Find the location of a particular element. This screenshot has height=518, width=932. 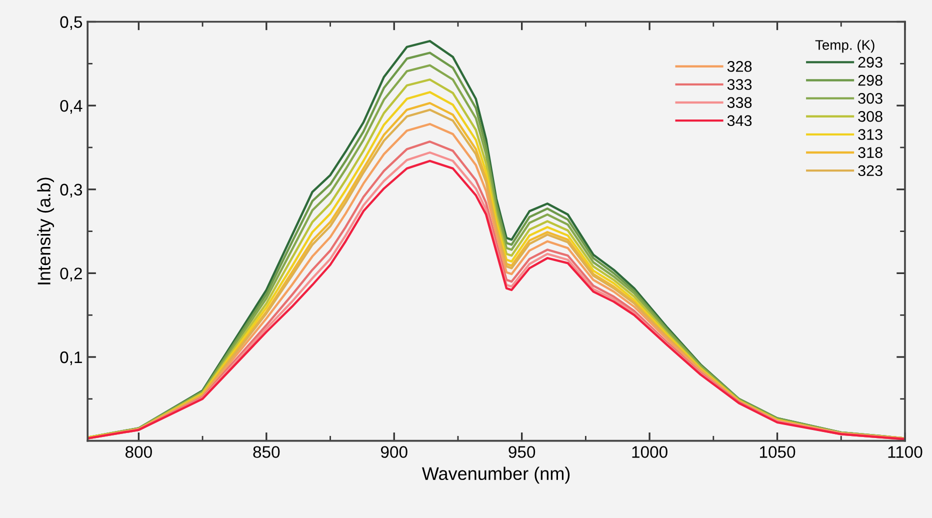

y-tick-label: 0,4 is located at coordinates (71, 107).